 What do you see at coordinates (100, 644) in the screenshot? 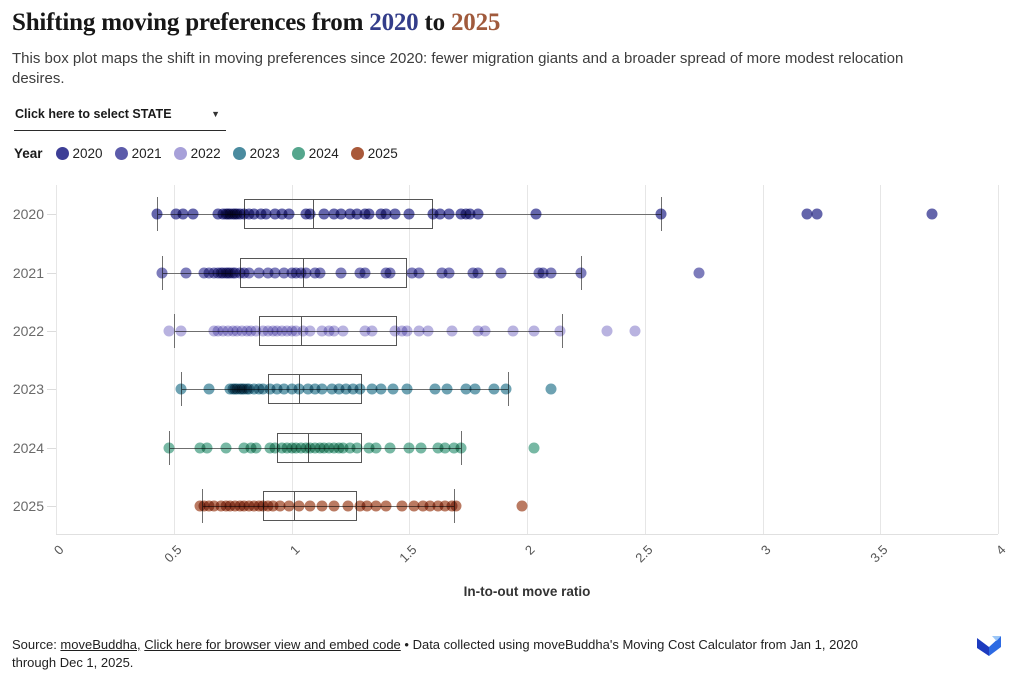
I see `source-link: moveBuddha,` at bounding box center [100, 644].